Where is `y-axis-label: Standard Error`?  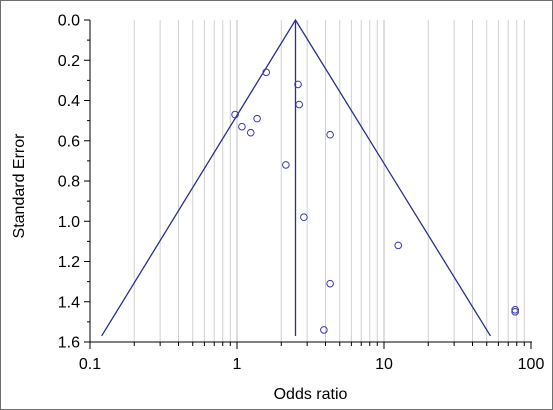
y-axis-label: Standard Error is located at coordinates (19, 186).